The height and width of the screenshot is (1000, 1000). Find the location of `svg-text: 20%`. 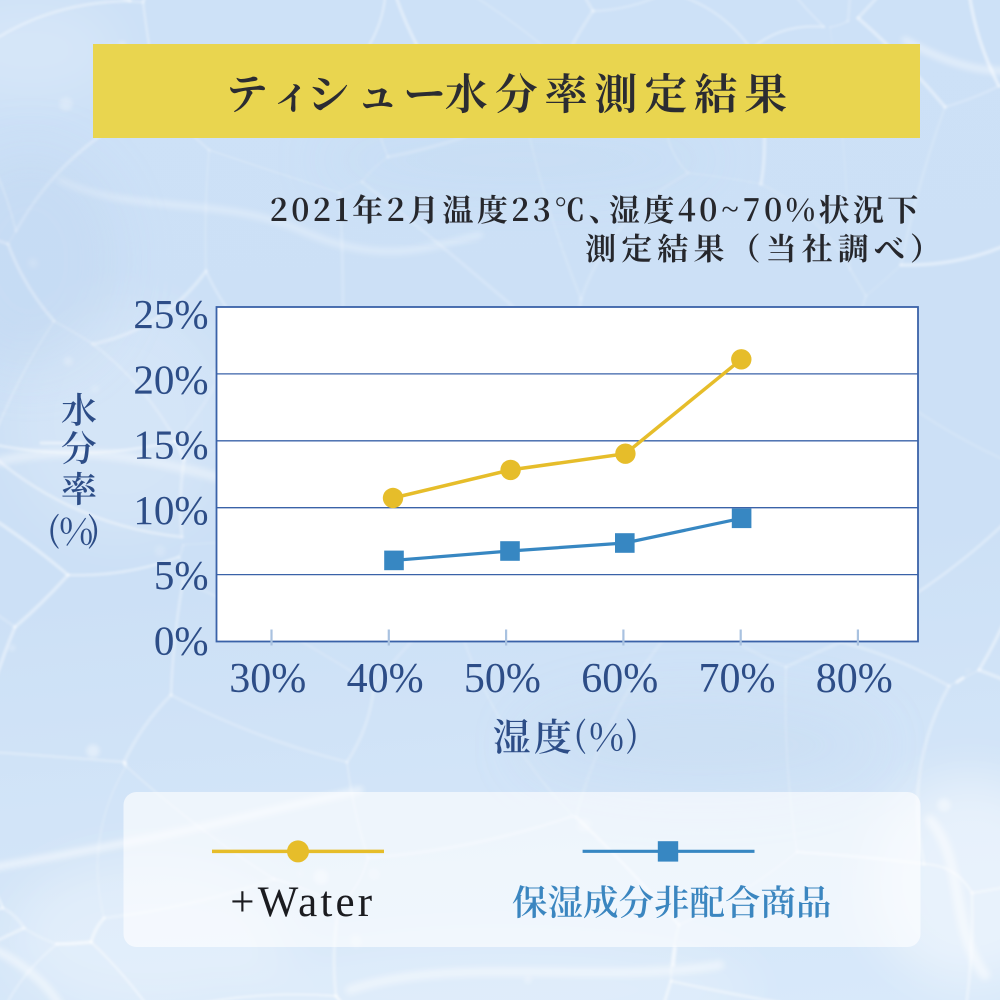

svg-text: 20% is located at coordinates (170, 379).